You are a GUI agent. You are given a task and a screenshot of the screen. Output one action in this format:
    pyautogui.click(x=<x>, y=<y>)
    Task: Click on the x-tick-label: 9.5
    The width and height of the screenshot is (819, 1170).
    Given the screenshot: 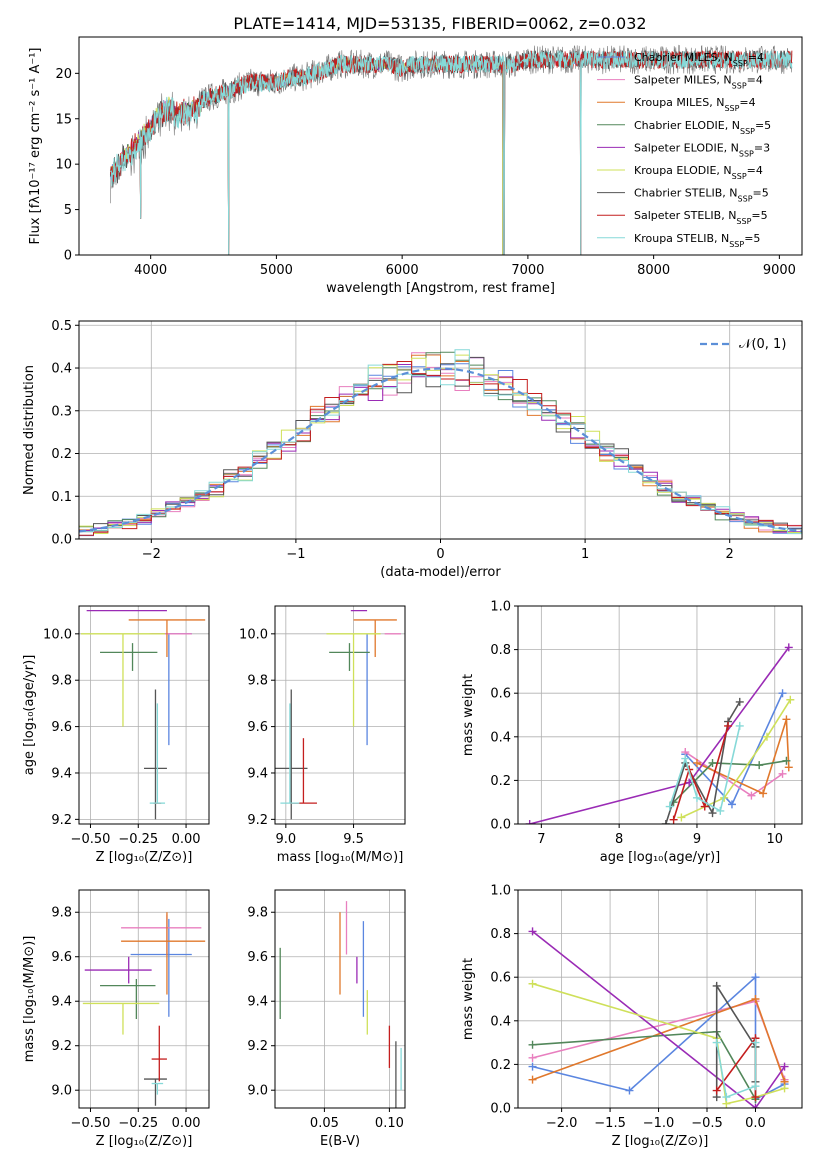 What is the action you would take?
    pyautogui.click(x=353, y=839)
    